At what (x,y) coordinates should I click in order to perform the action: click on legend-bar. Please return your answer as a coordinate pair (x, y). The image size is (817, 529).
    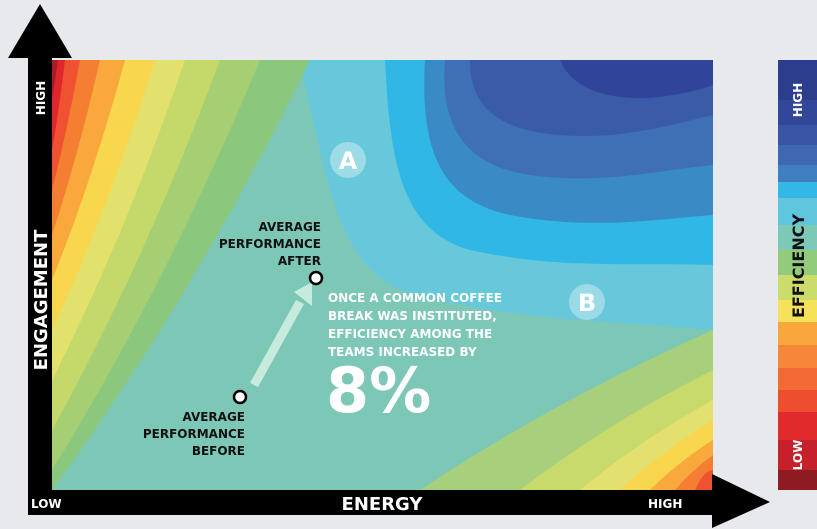
    Looking at the image, I should click on (797, 275).